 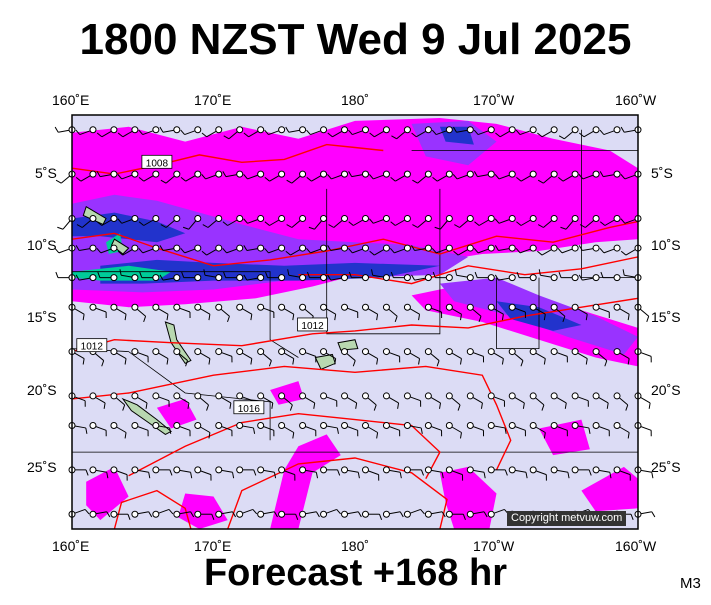 I want to click on isobar-label-text: 1008, so click(x=157, y=163).